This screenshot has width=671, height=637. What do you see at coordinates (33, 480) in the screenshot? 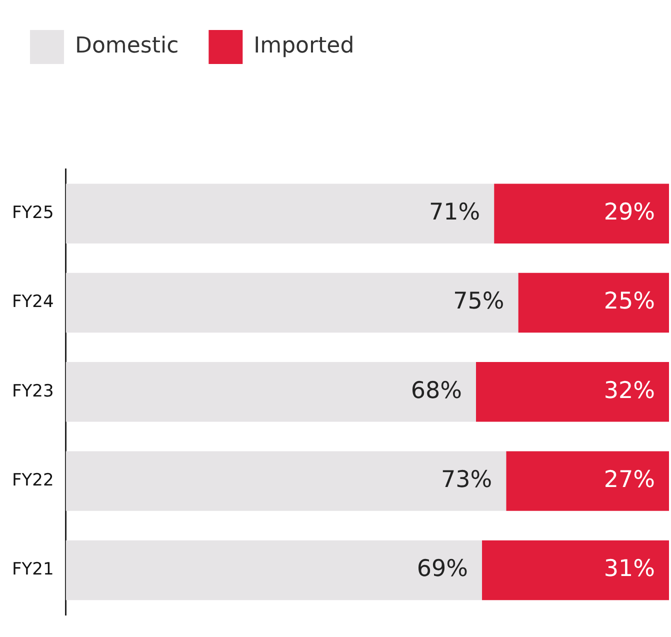
I see `y-tick-label: FY22` at bounding box center [33, 480].